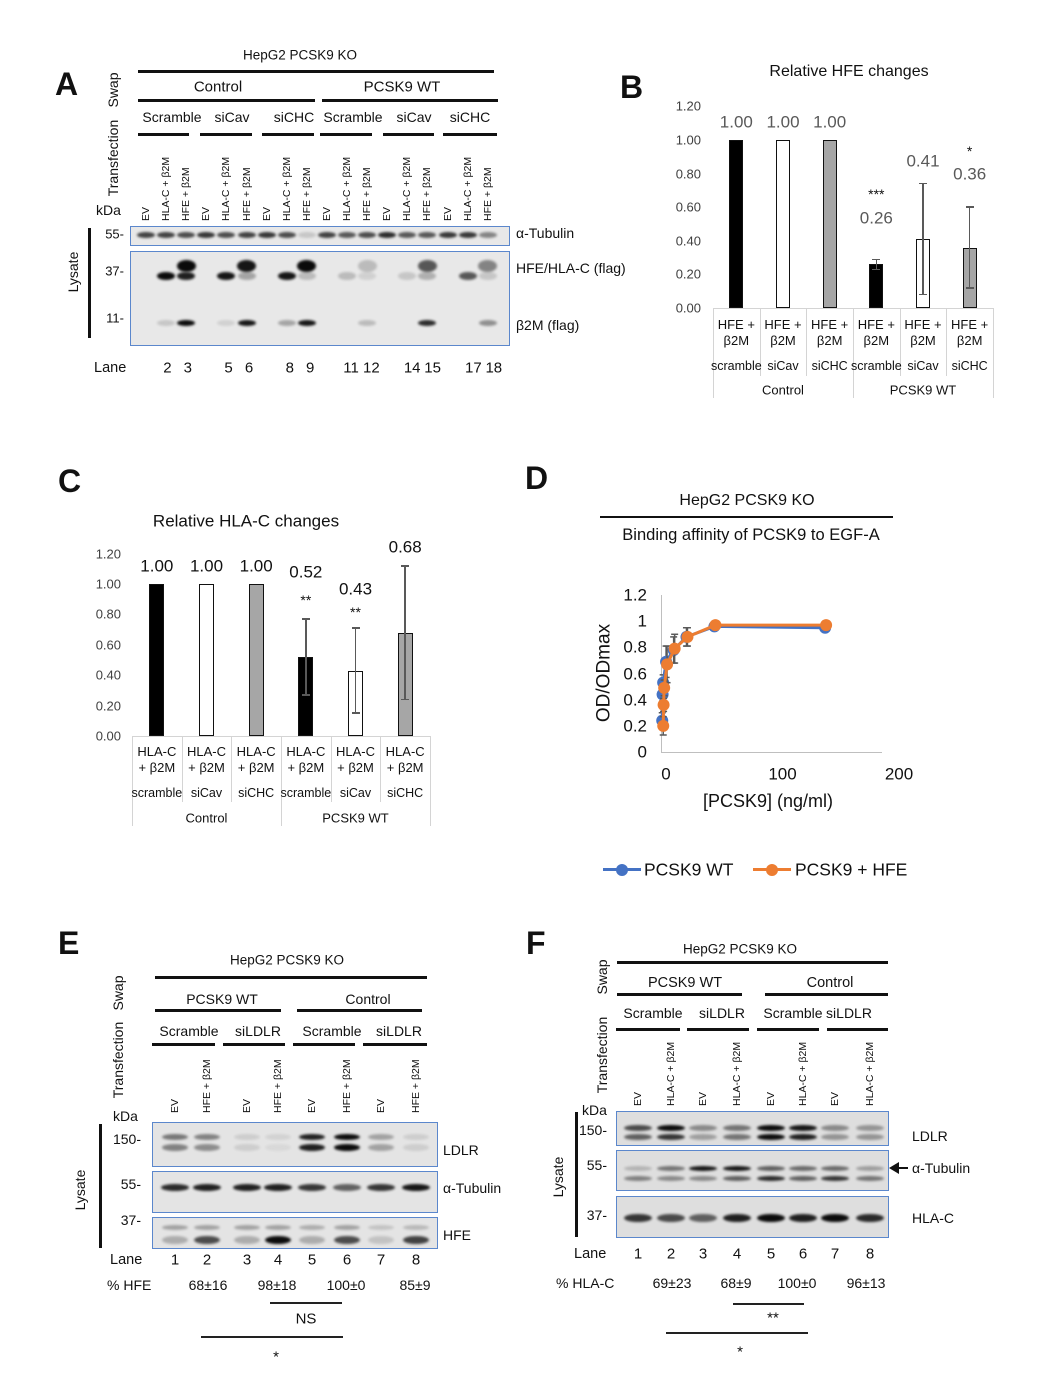 The width and height of the screenshot is (1045, 1393). I want to click on legend-swatch-marker, so click(772, 869).